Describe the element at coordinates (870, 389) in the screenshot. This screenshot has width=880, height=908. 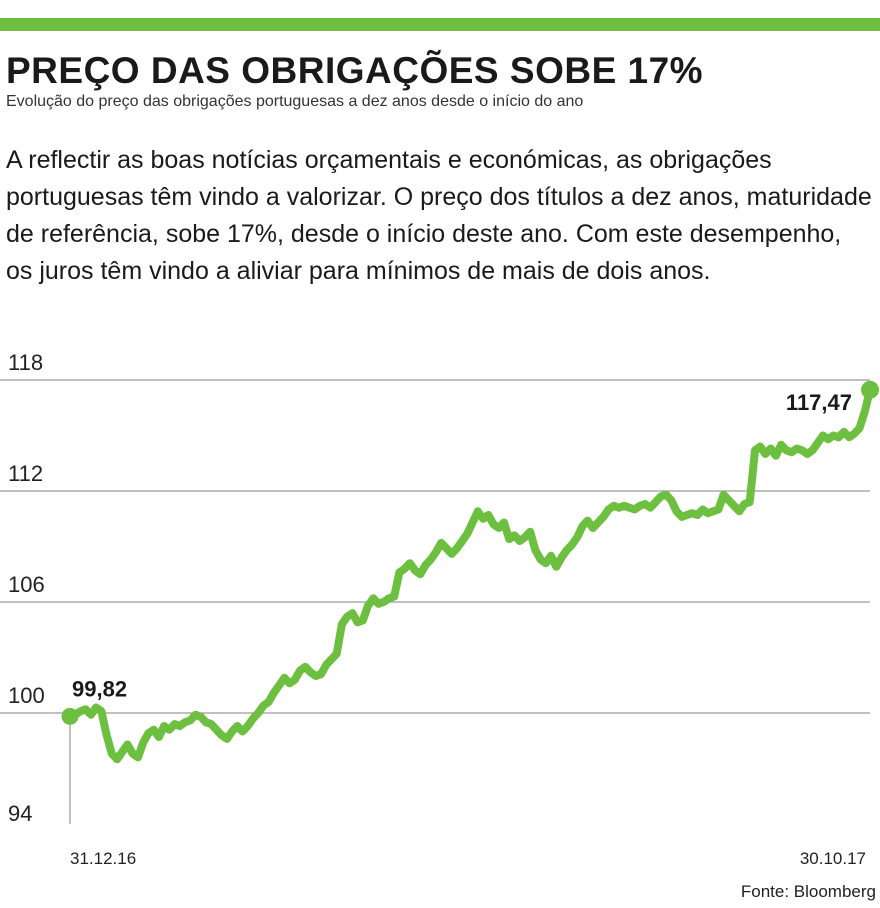
I see `end-point-marker` at that location.